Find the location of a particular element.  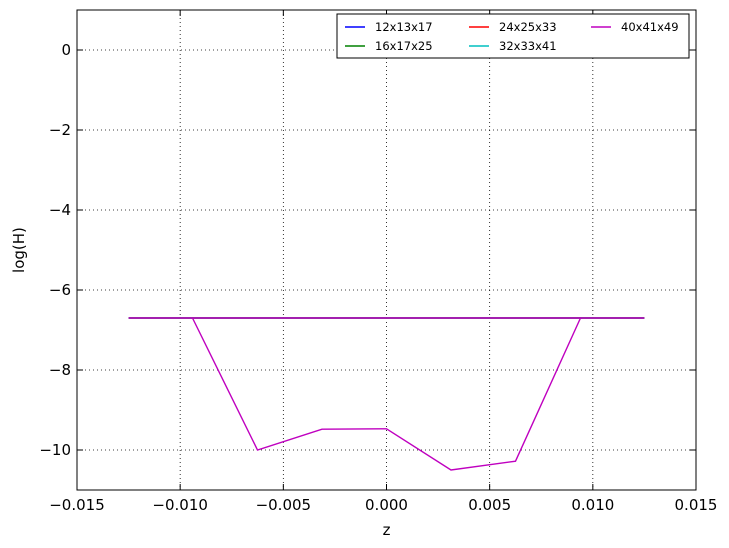

legend-label: 40x41x49 is located at coordinates (650, 27).